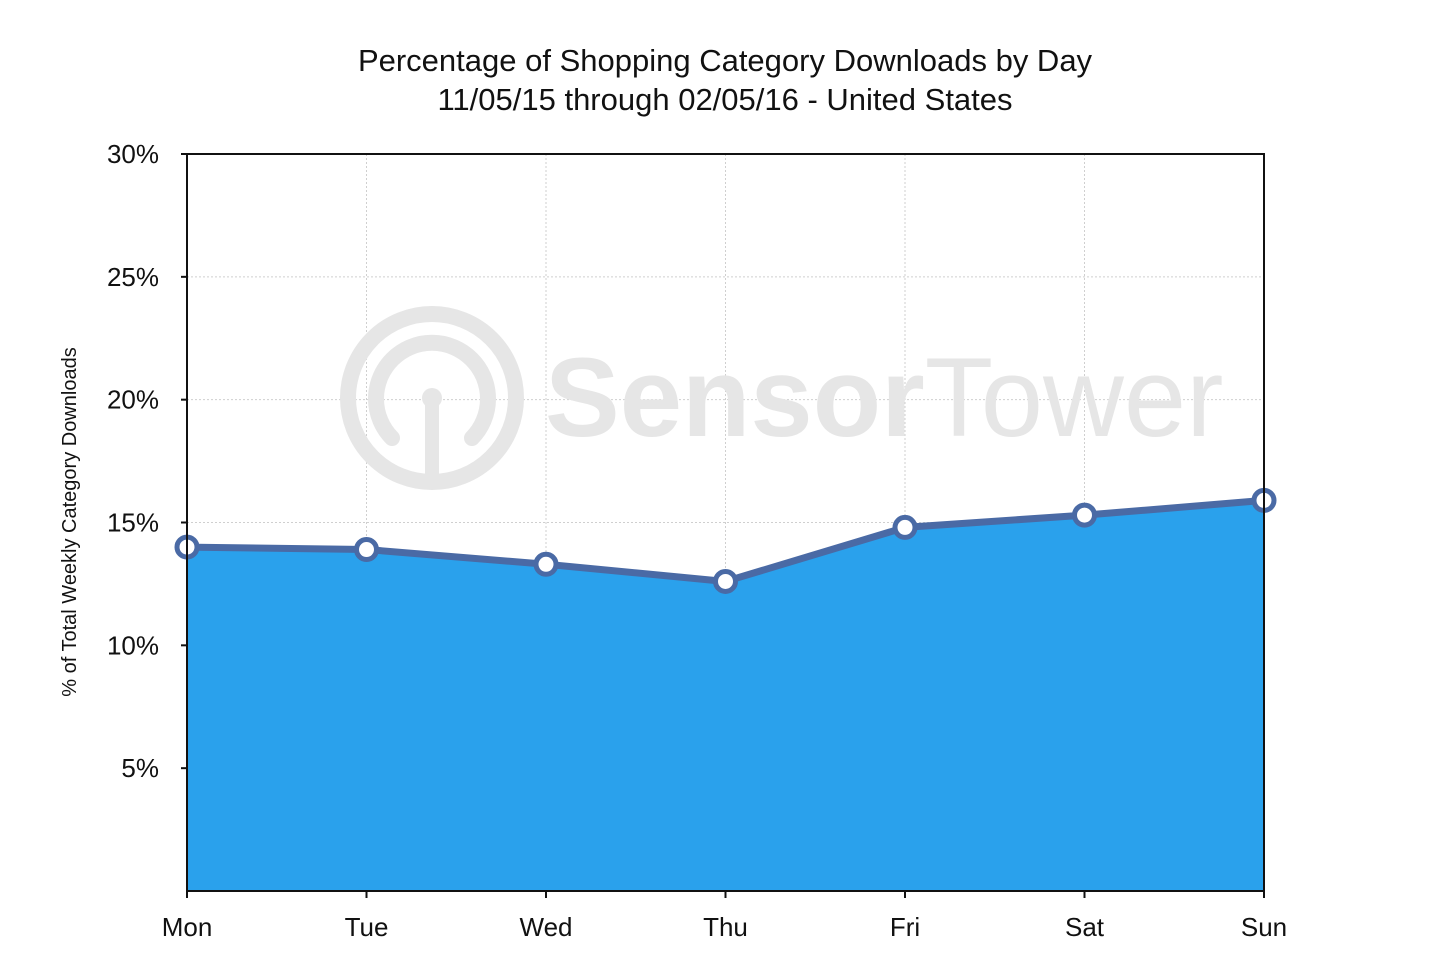 This screenshot has width=1450, height=978. I want to click on data-point-fri, so click(905, 527).